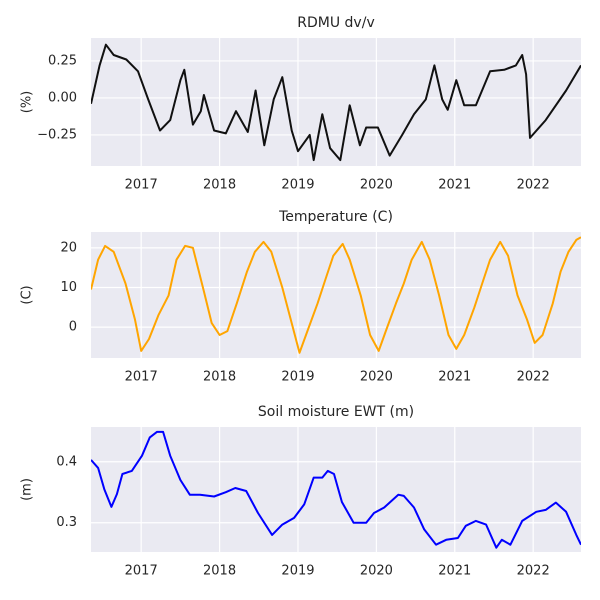 This screenshot has width=600, height=600. Describe the element at coordinates (335, 23) in the screenshot. I see `chart-title: RDMU dv/v` at that location.